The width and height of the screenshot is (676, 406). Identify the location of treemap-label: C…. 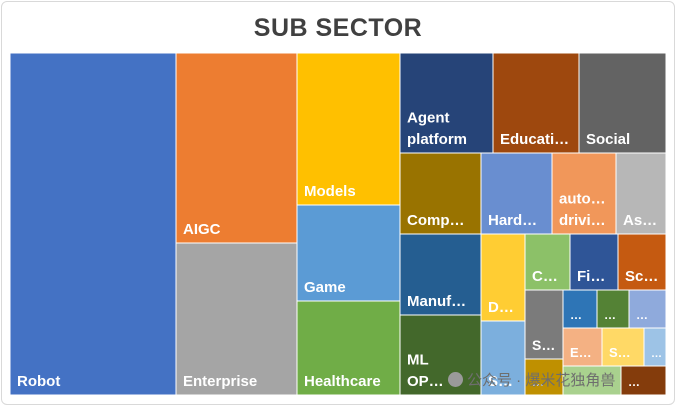
(545, 276).